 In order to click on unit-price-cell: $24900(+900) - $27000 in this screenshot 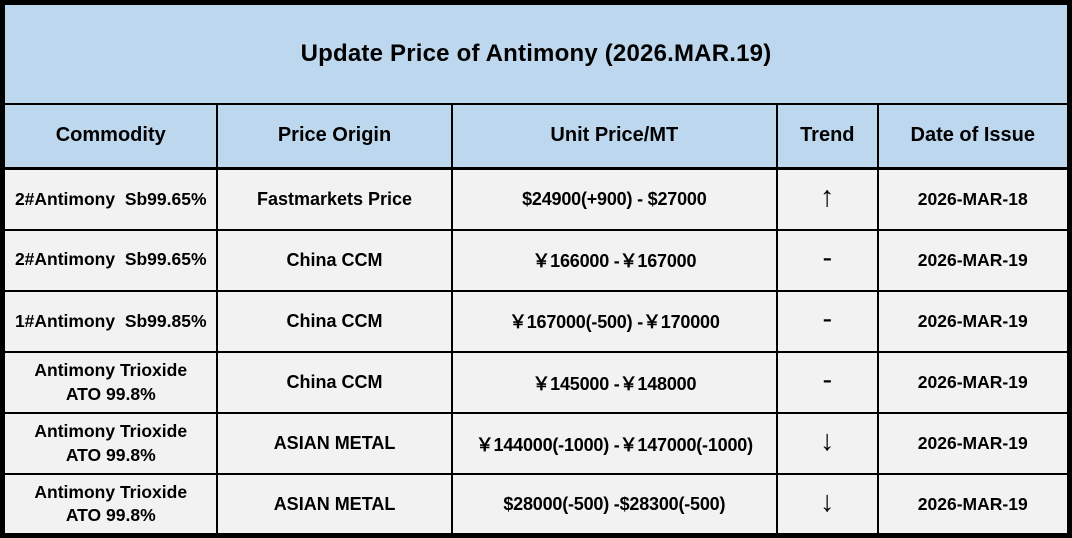, I will do `click(614, 199)`.